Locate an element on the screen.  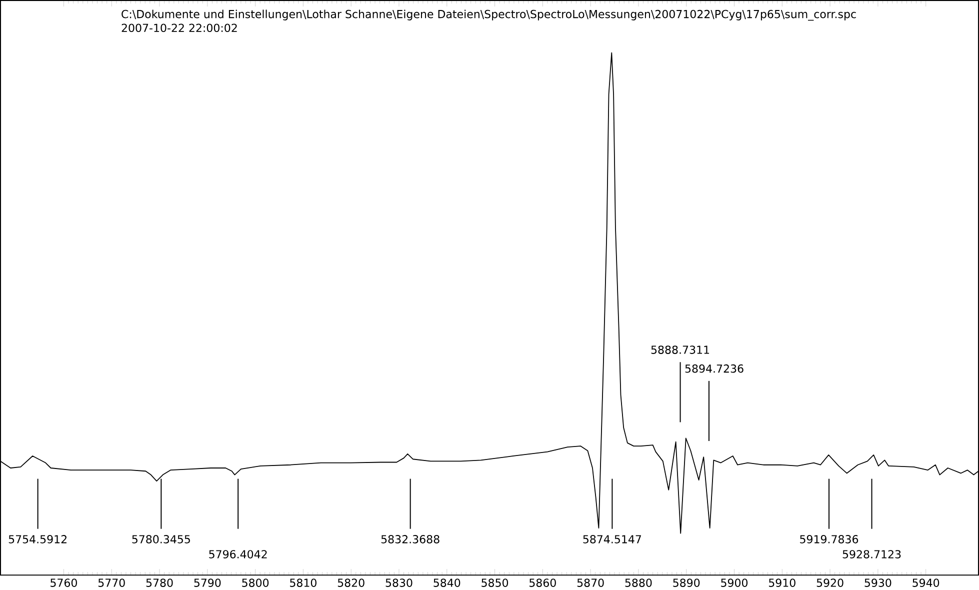
ref-line-label: 5888.7311 is located at coordinates (680, 349).